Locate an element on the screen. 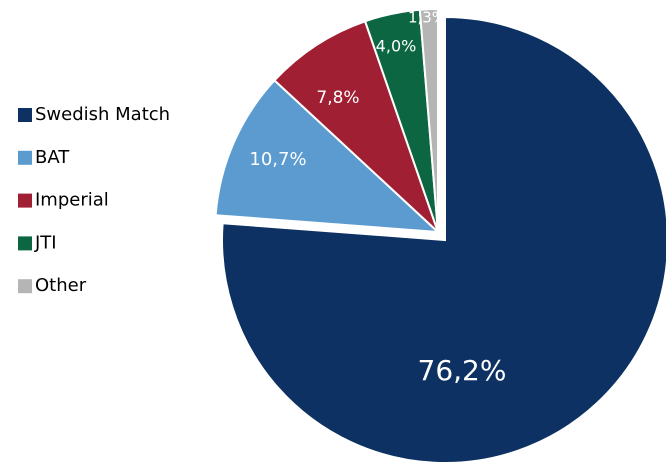  data-label: 10,7% is located at coordinates (277, 159).